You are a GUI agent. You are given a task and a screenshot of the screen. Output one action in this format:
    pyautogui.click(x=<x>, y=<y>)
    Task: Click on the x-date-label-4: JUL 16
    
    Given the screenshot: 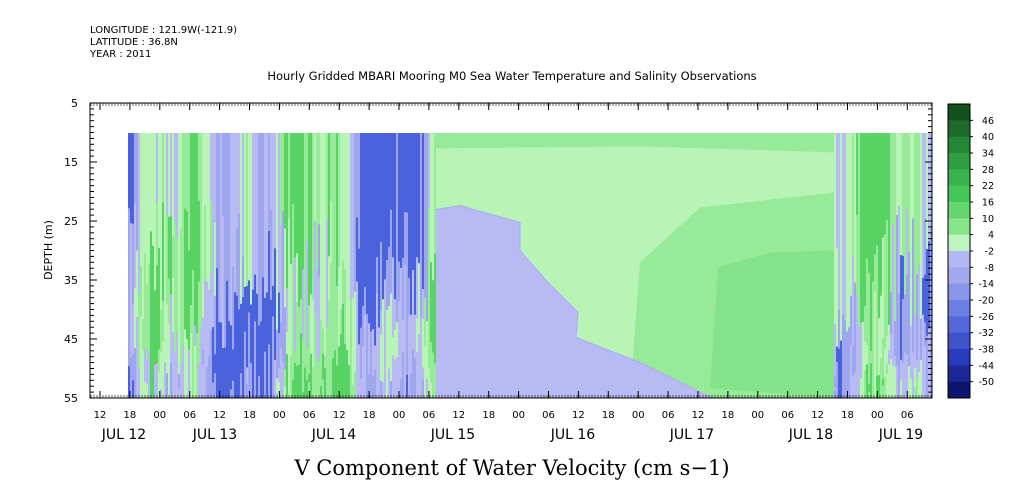 What is the action you would take?
    pyautogui.click(x=573, y=435)
    